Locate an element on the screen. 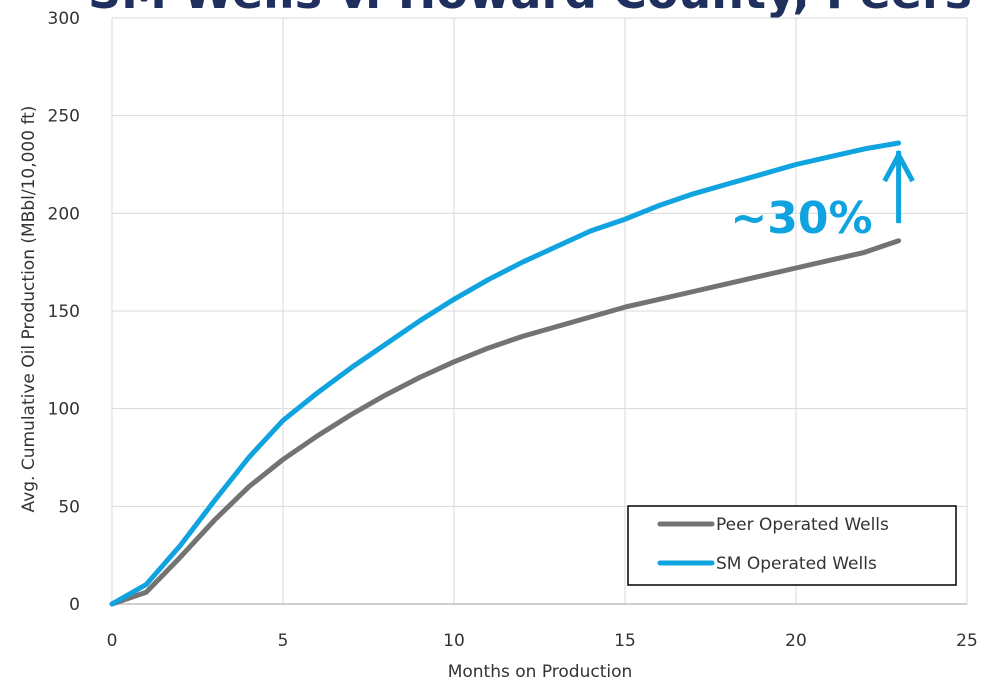  y-tick-label: 50 is located at coordinates (69, 507).